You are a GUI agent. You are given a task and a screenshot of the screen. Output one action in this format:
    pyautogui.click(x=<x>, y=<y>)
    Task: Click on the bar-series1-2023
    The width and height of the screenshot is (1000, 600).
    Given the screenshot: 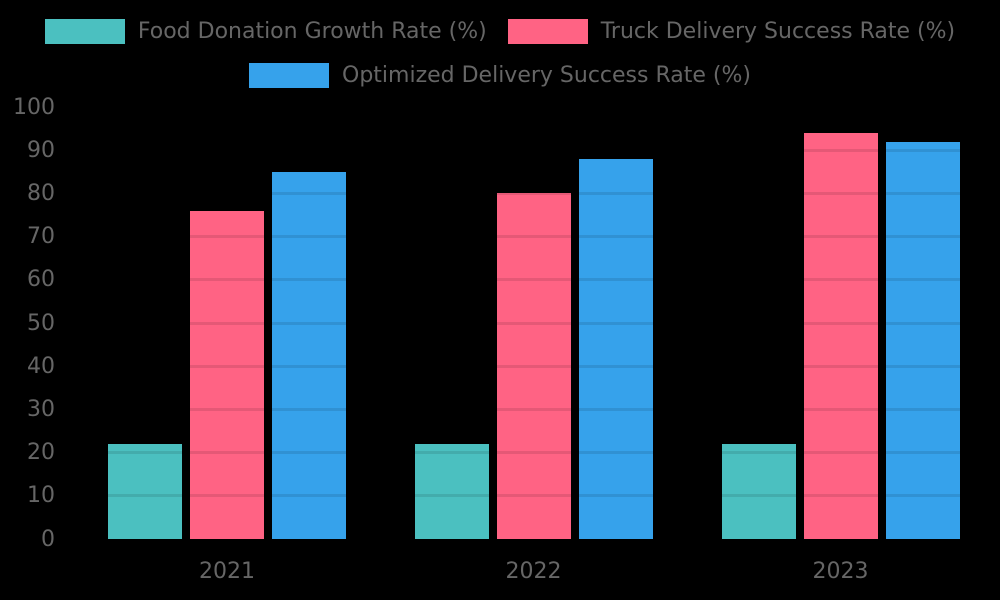 What is the action you would take?
    pyautogui.click(x=758, y=491)
    